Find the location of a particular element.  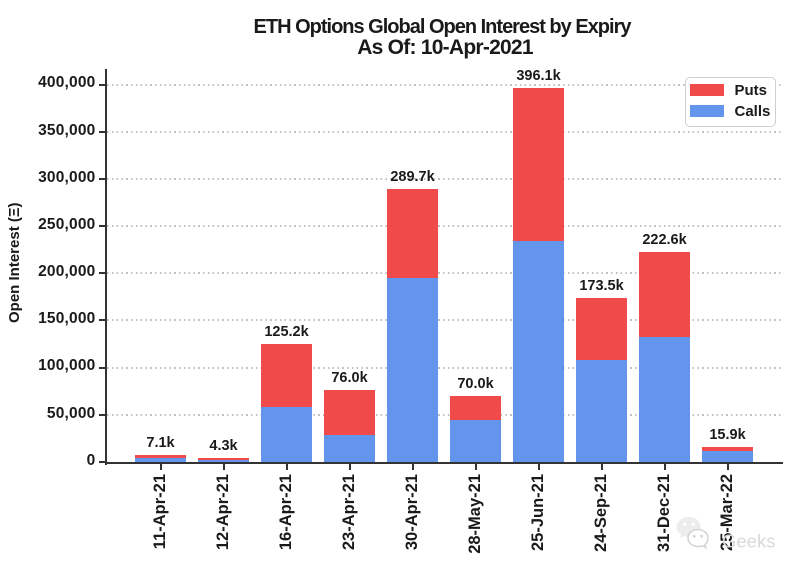

svg-text: Geeks is located at coordinates (748, 541).